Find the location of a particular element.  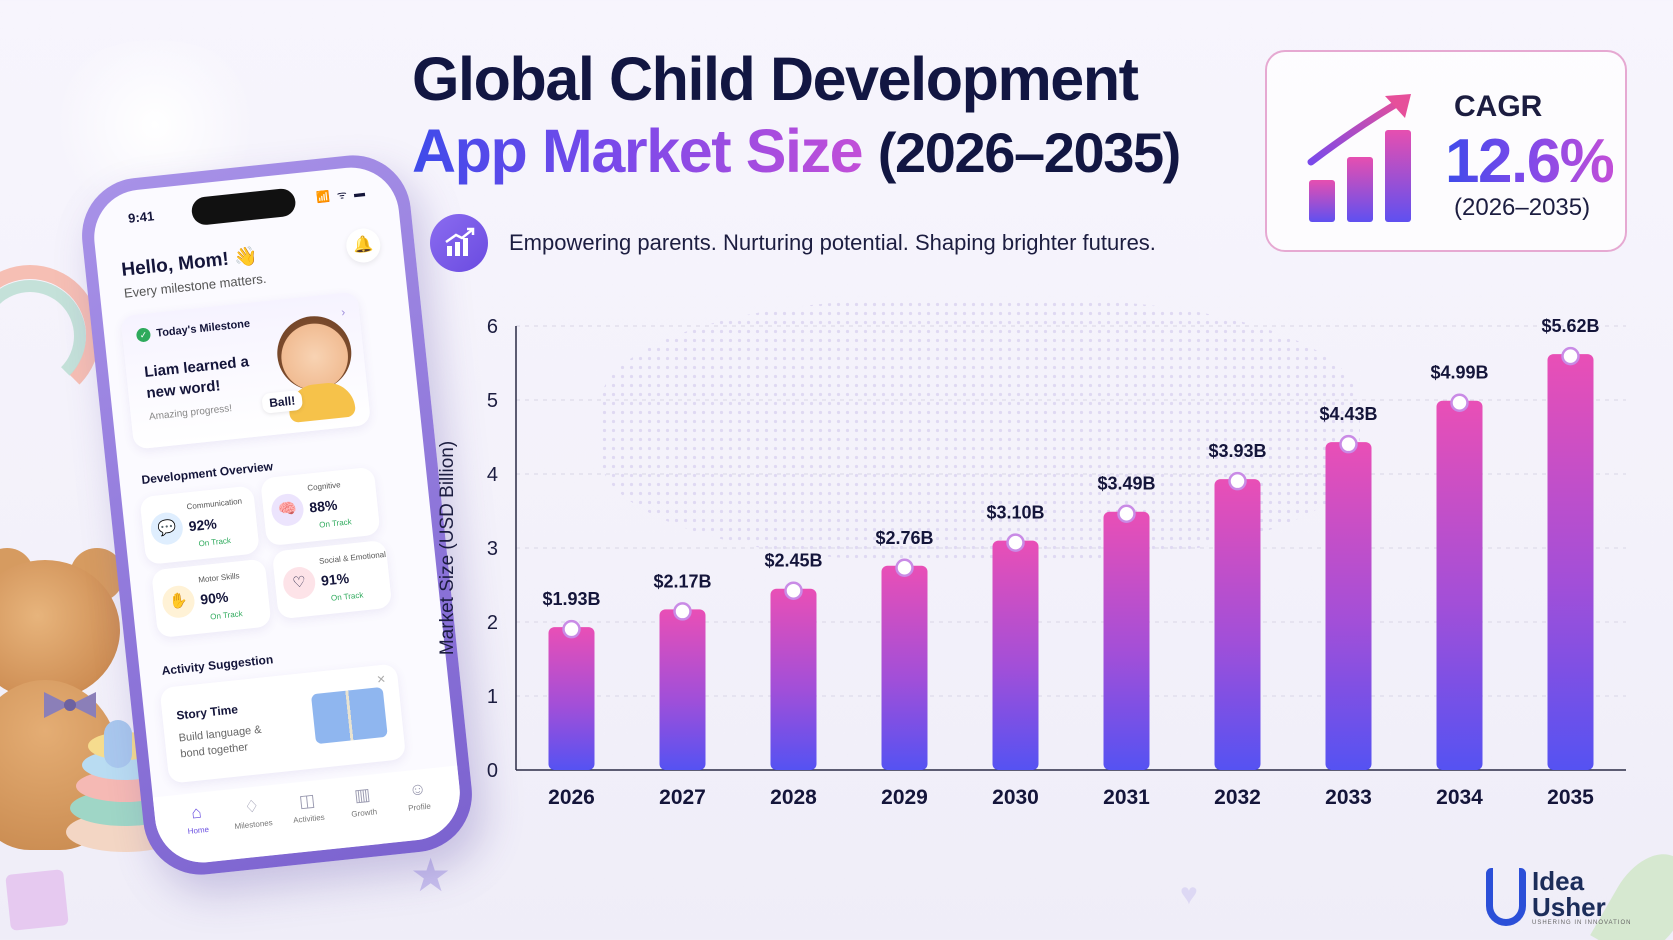

tab-home: ⌂ Home is located at coordinates (199, 832).